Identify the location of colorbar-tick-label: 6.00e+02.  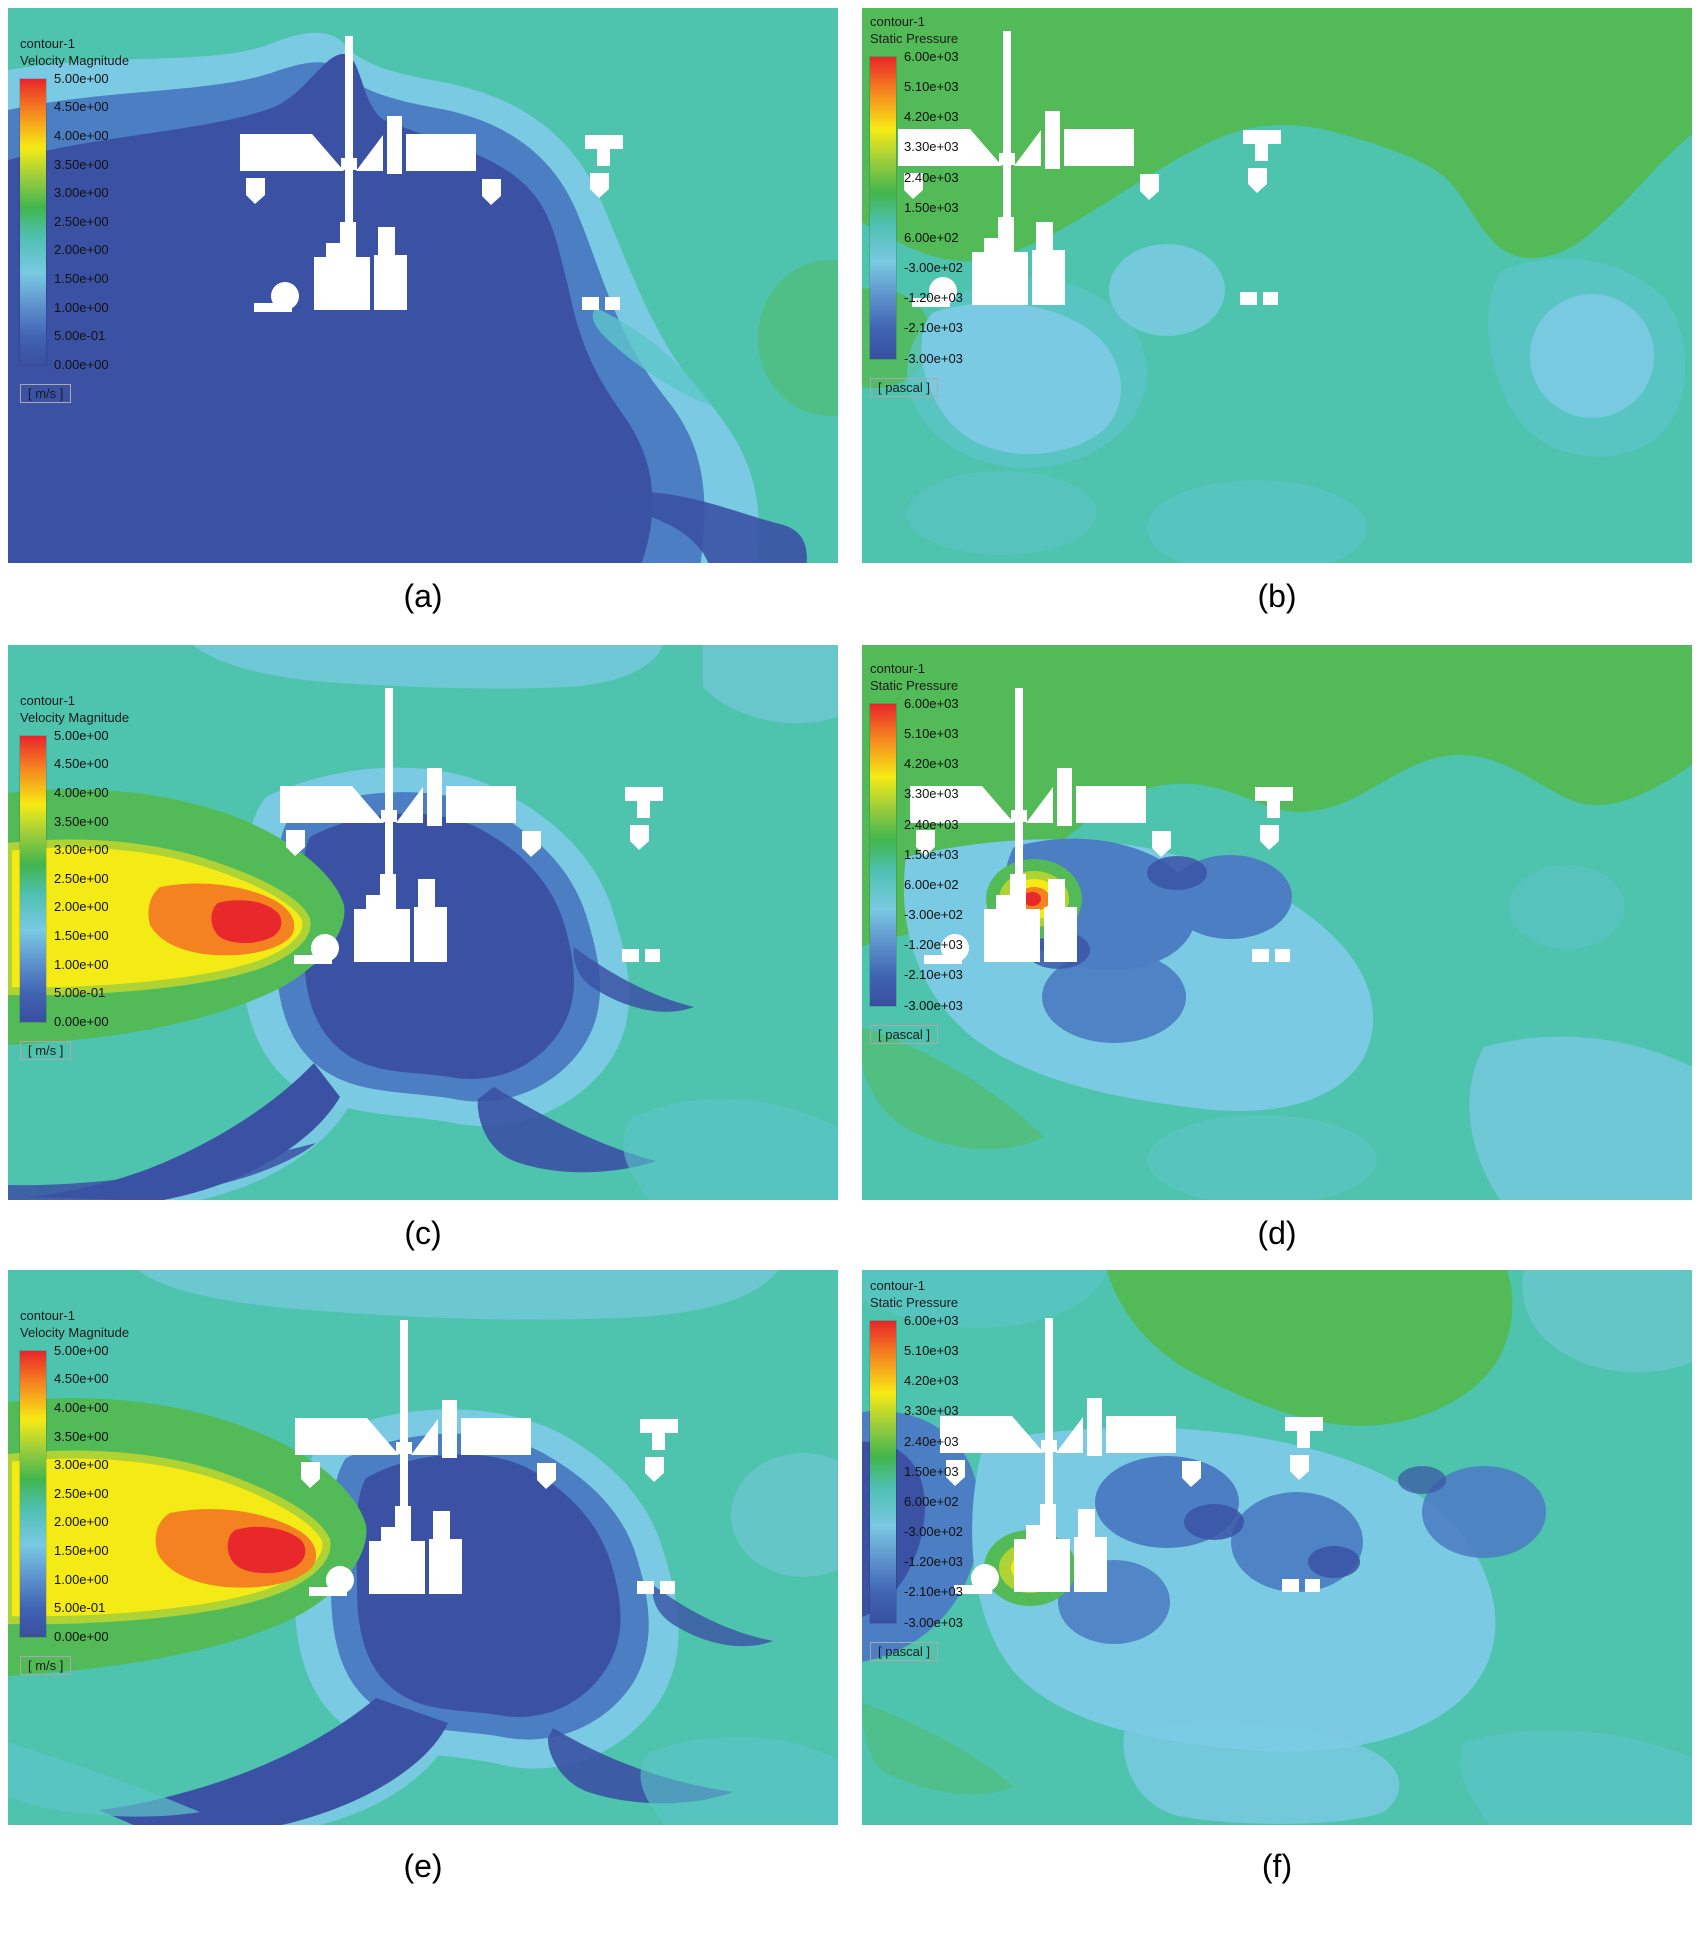
(931, 884).